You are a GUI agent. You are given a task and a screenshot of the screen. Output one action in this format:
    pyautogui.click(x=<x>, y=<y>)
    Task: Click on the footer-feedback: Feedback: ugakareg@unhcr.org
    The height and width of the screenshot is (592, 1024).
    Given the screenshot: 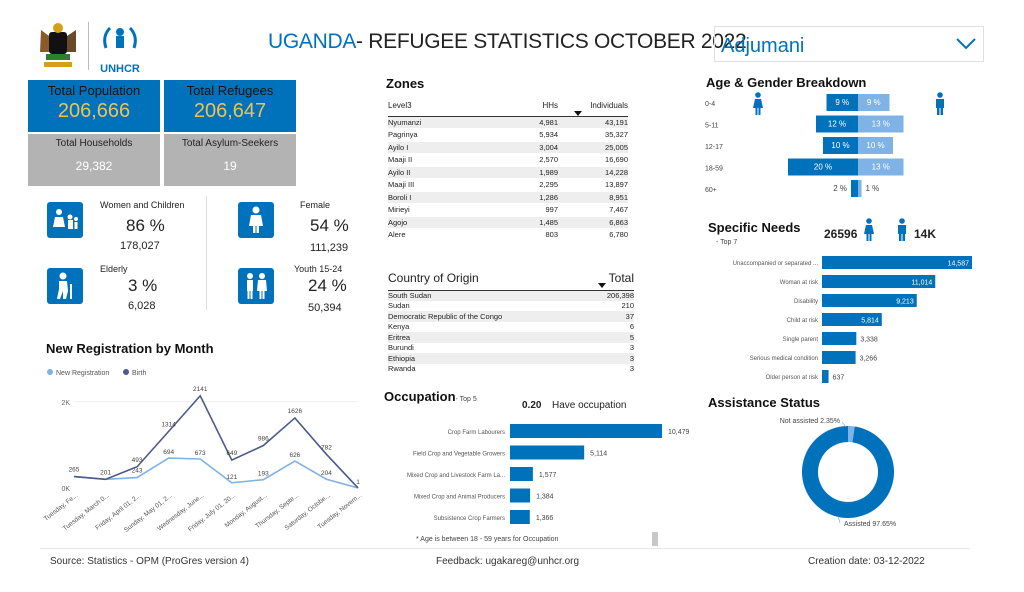 What is the action you would take?
    pyautogui.click(x=508, y=561)
    